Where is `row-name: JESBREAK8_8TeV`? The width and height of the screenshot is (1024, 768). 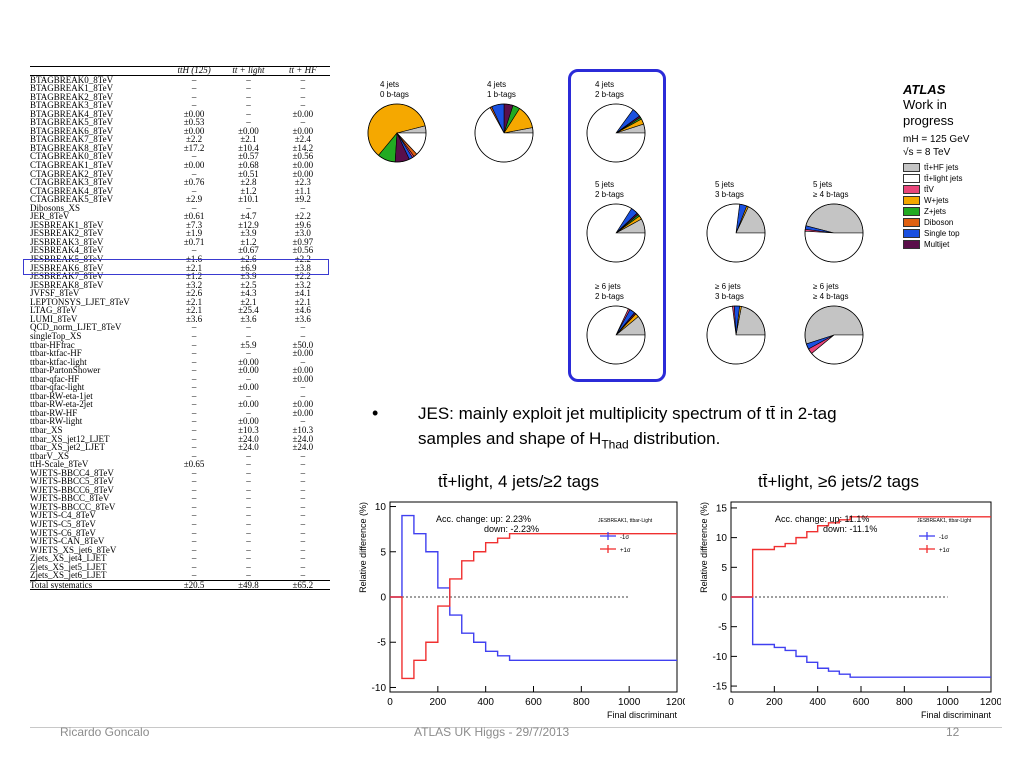
row-name: JESBREAK8_8TeV is located at coordinates (67, 284).